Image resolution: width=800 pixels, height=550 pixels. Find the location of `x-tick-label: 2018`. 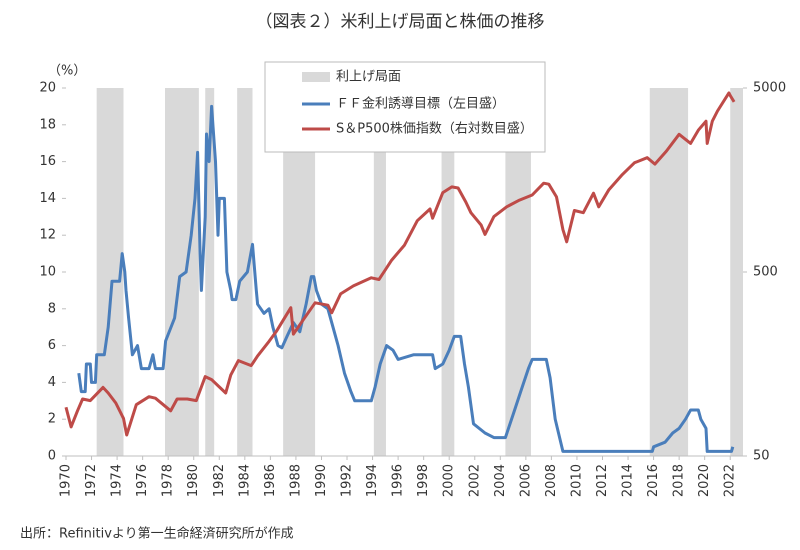

x-tick-label: 2018 is located at coordinates (679, 480).